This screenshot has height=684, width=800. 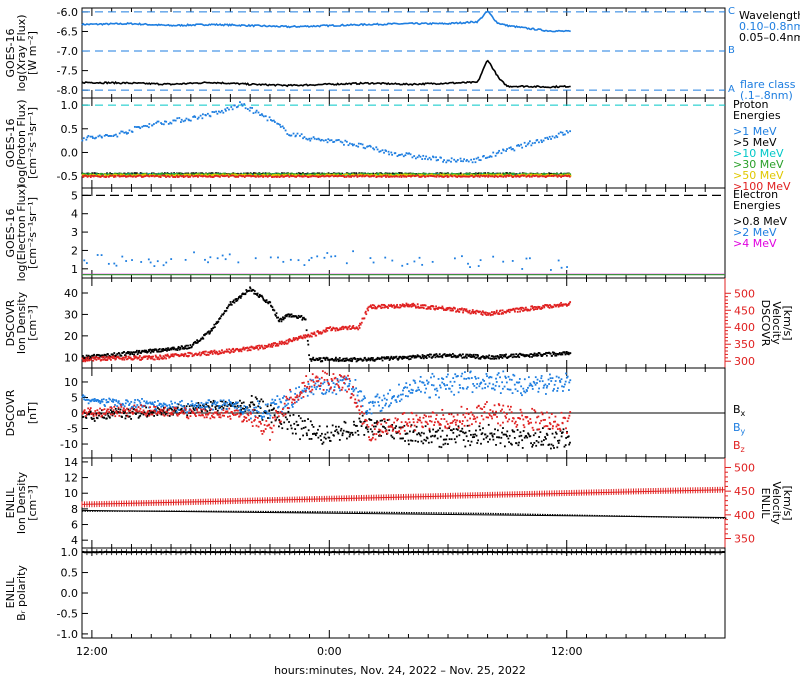 What do you see at coordinates (32, 143) in the screenshot?
I see `y-axis-label: [cm⁻²s⁻¹sr⁻¹]` at bounding box center [32, 143].